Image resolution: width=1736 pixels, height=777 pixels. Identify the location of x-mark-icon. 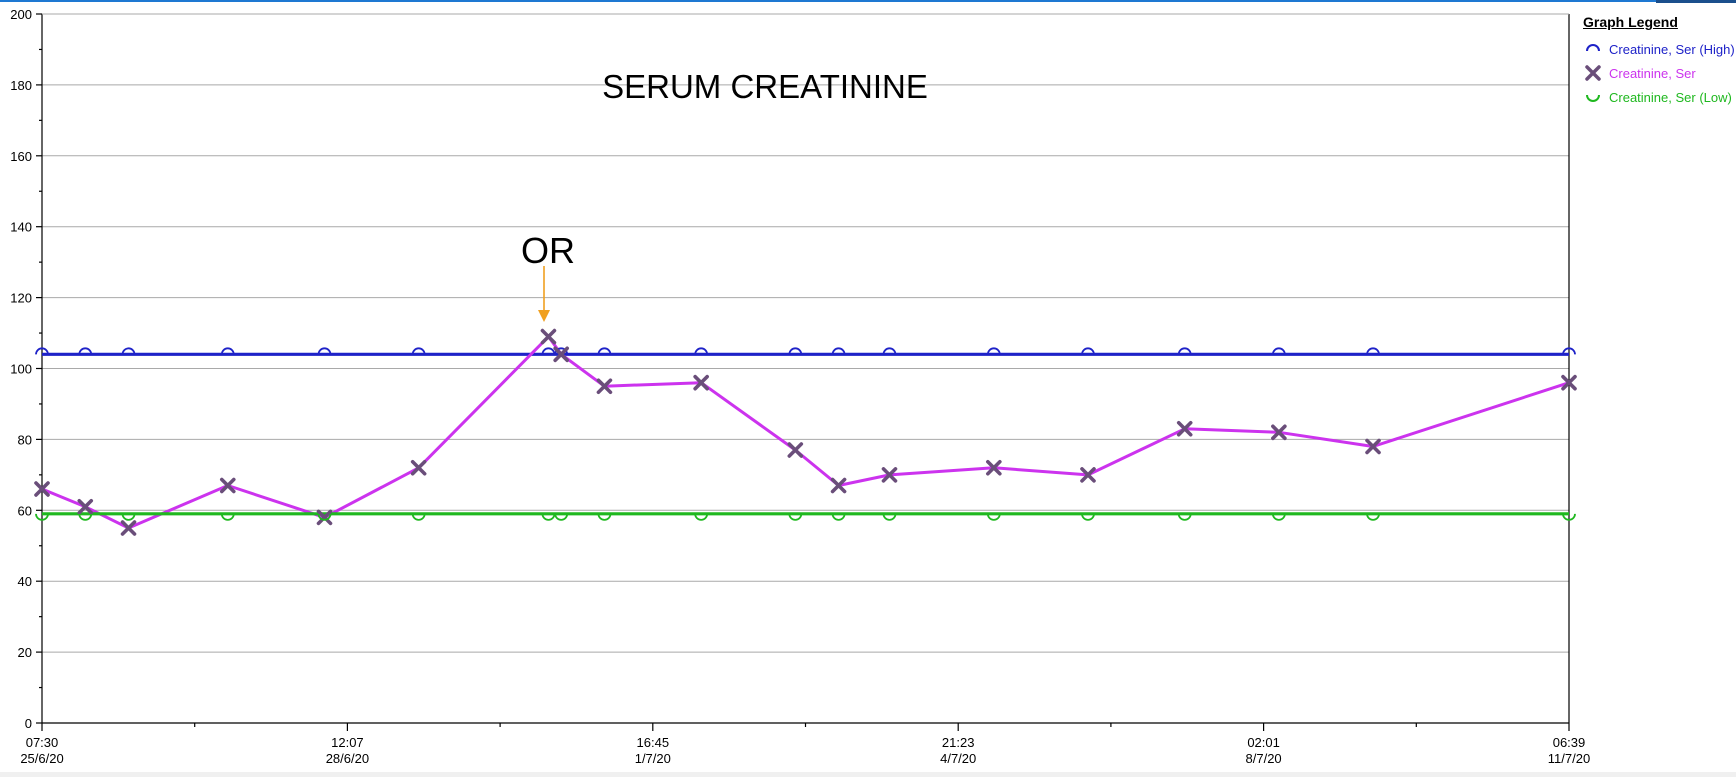
(1593, 73).